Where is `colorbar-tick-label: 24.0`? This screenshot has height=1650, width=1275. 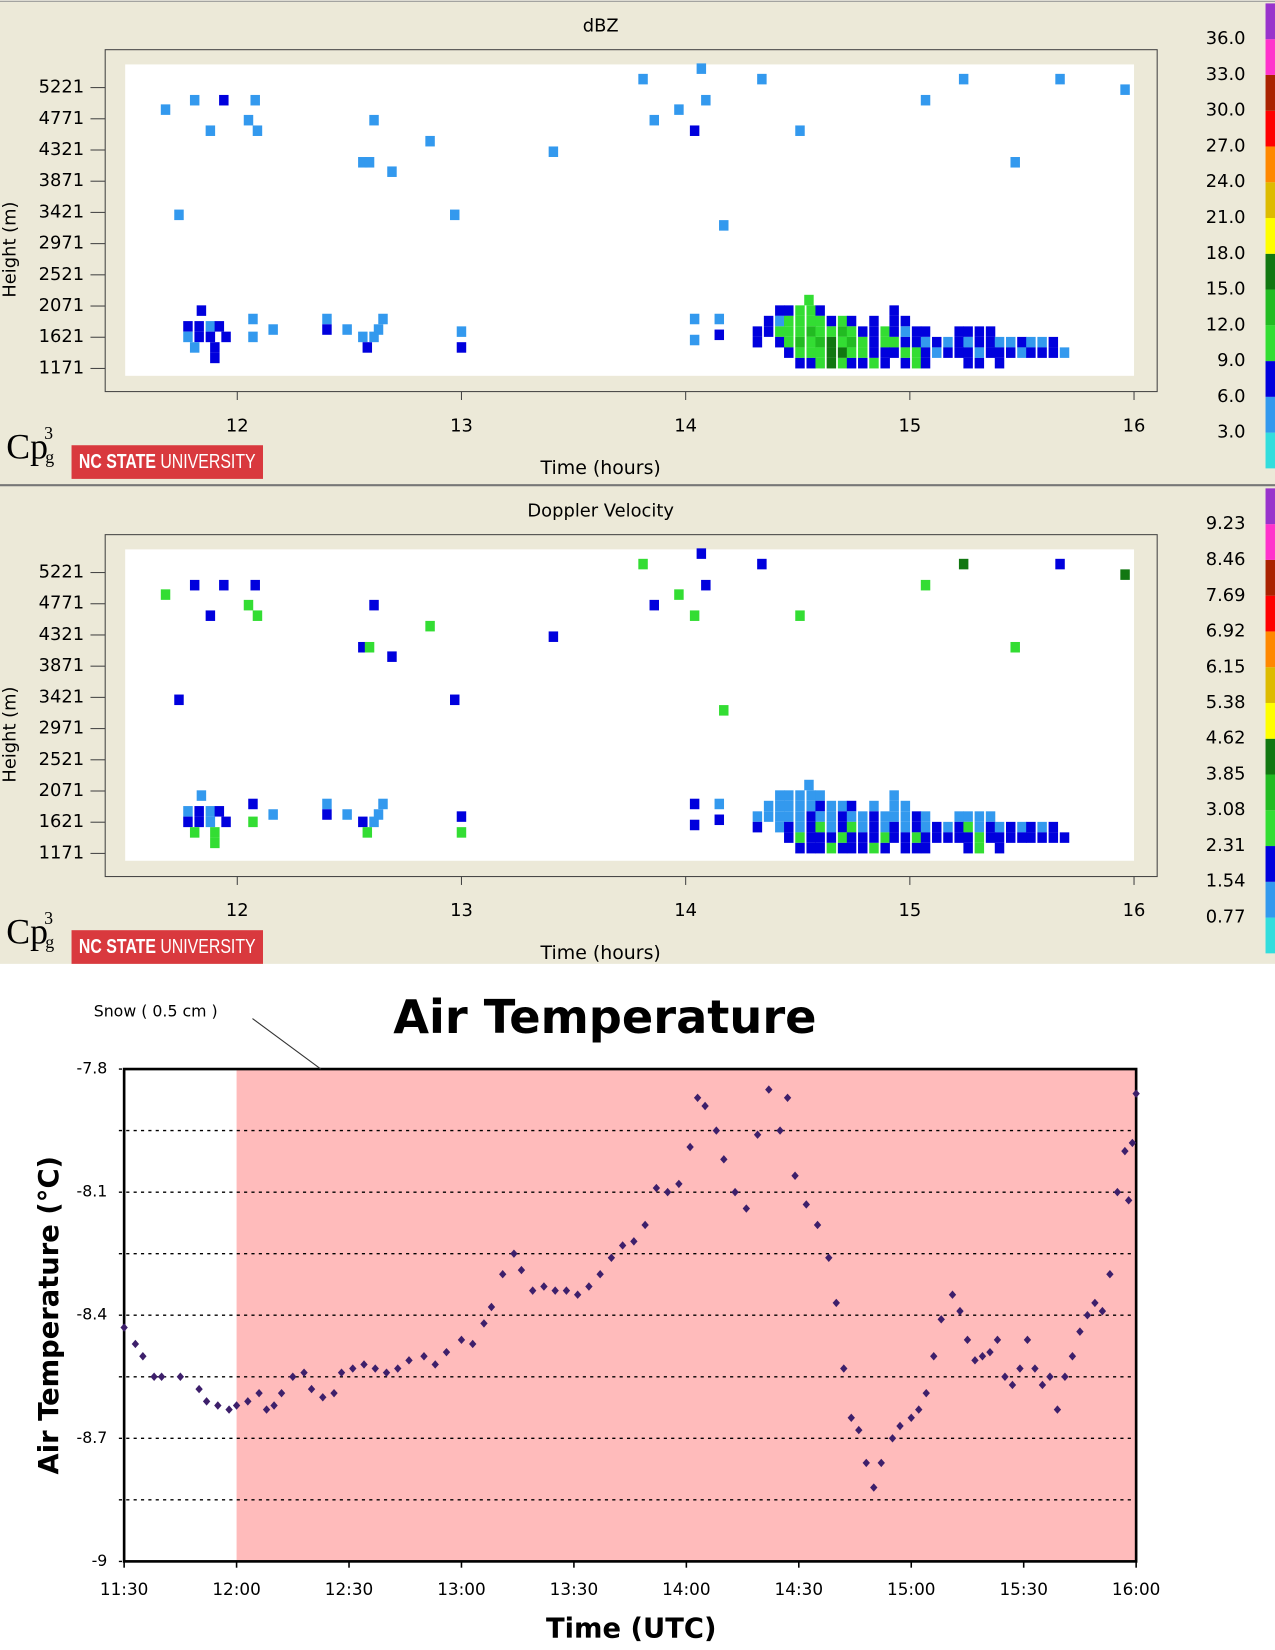
colorbar-tick-label: 24.0 is located at coordinates (1226, 181).